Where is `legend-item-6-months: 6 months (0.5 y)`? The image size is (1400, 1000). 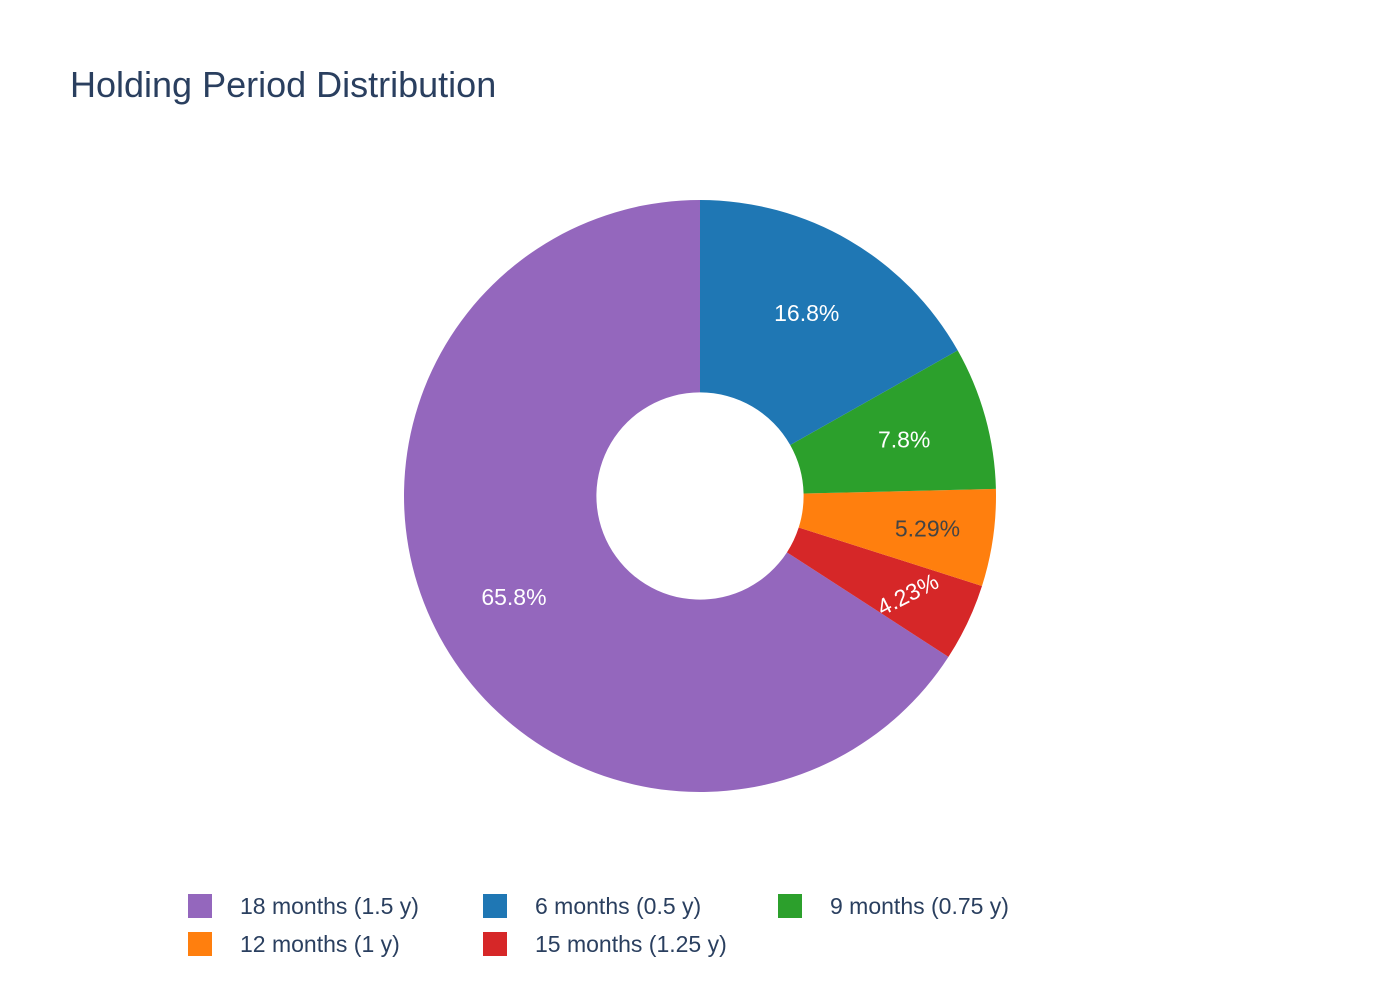
legend-item-6-months: 6 months (0.5 y) is located at coordinates (630, 905).